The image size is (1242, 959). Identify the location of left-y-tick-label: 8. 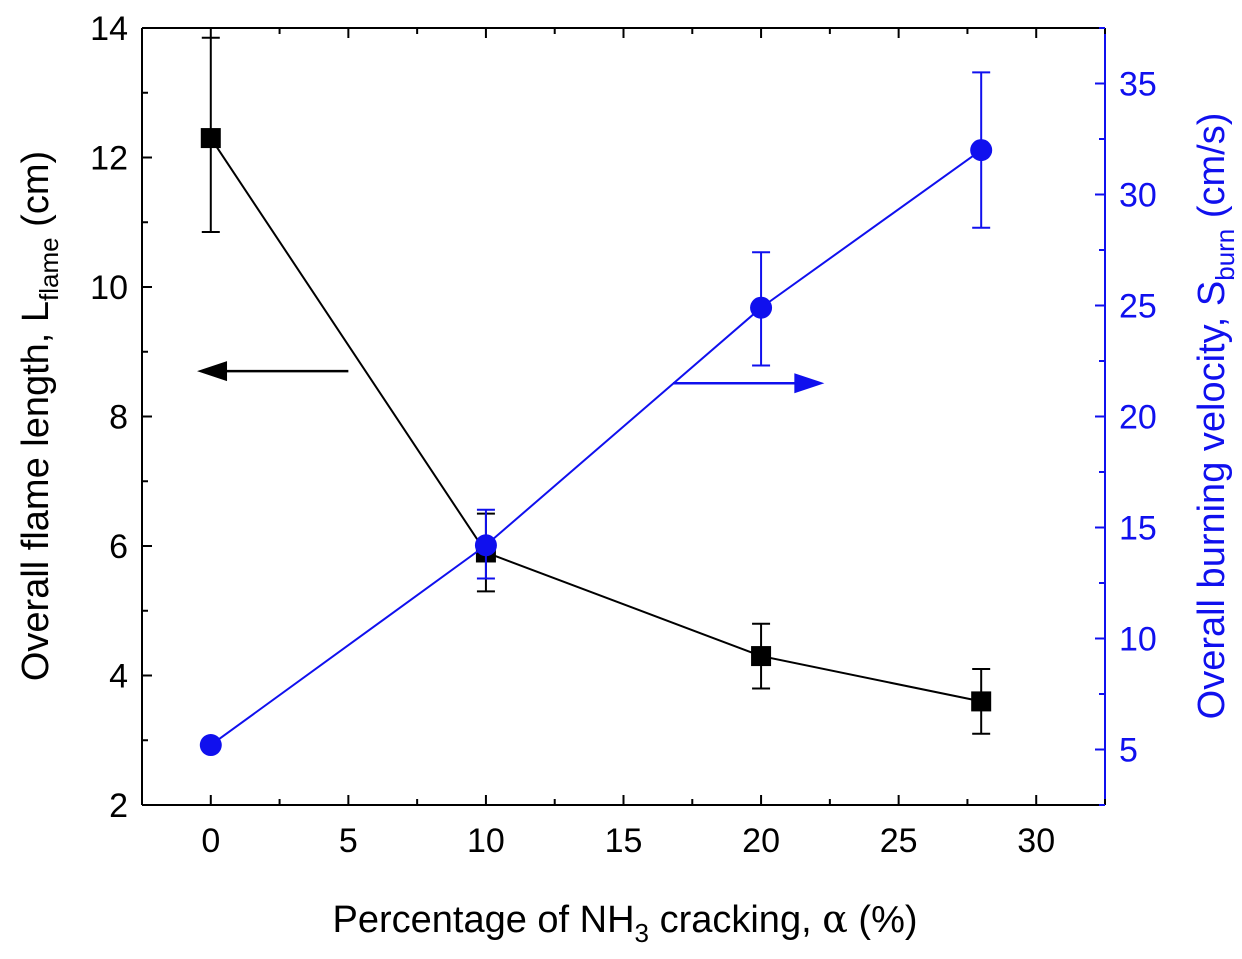
(118, 418).